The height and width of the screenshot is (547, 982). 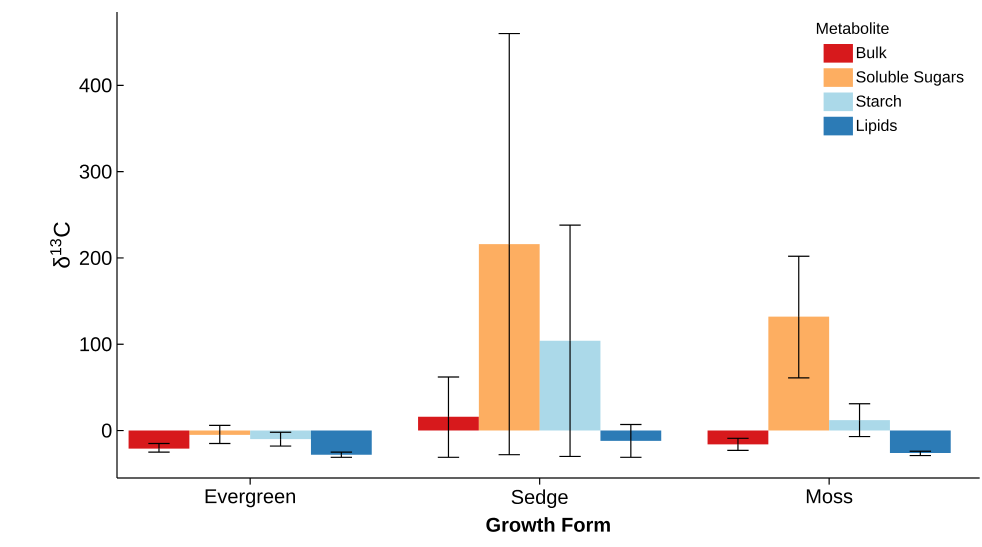 I want to click on y-axis-title: δ$^{13}$C, so click(x=60, y=245).